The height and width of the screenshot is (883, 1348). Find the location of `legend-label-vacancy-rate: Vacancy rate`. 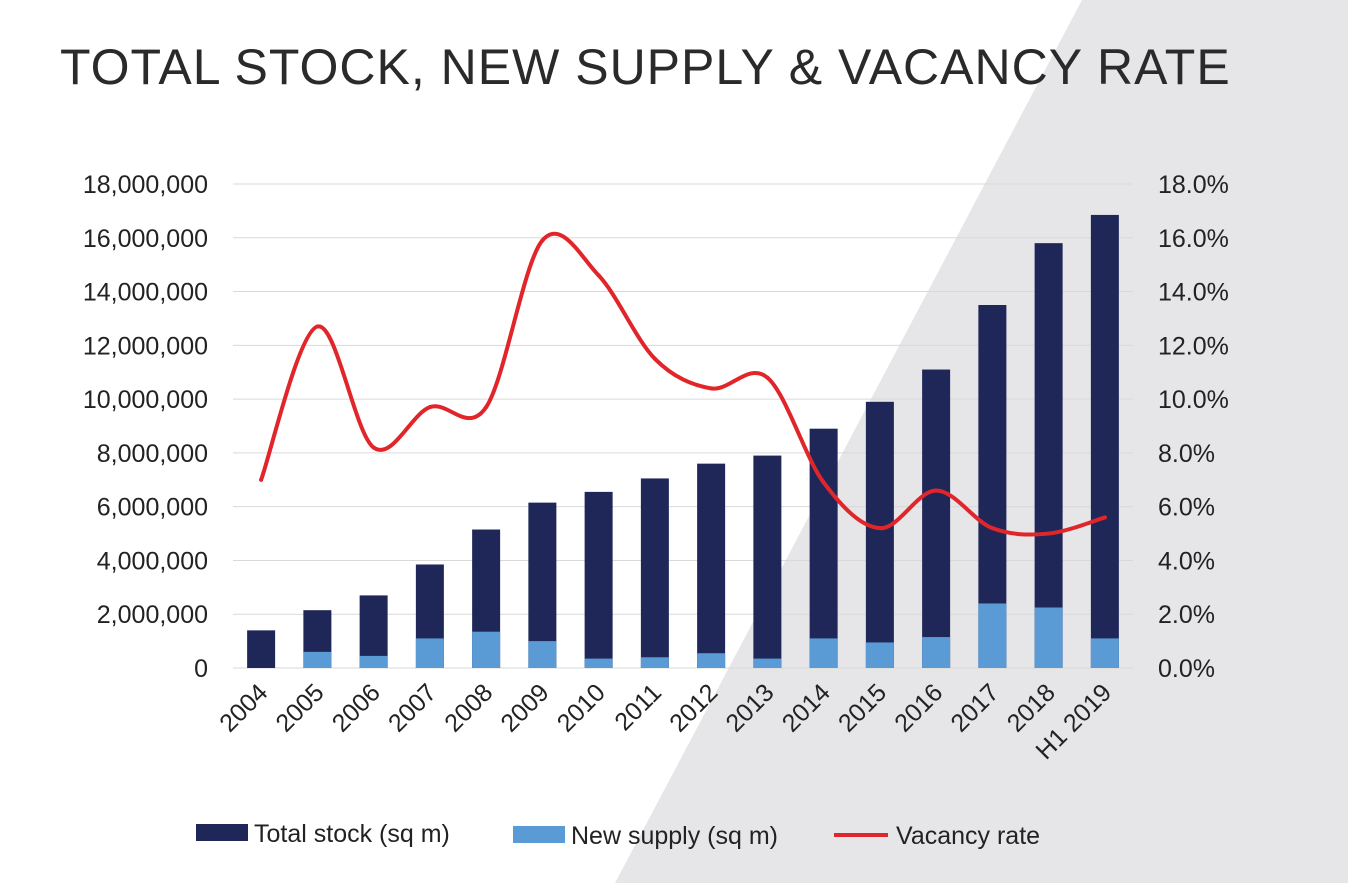

legend-label-vacancy-rate: Vacancy rate is located at coordinates (968, 836).